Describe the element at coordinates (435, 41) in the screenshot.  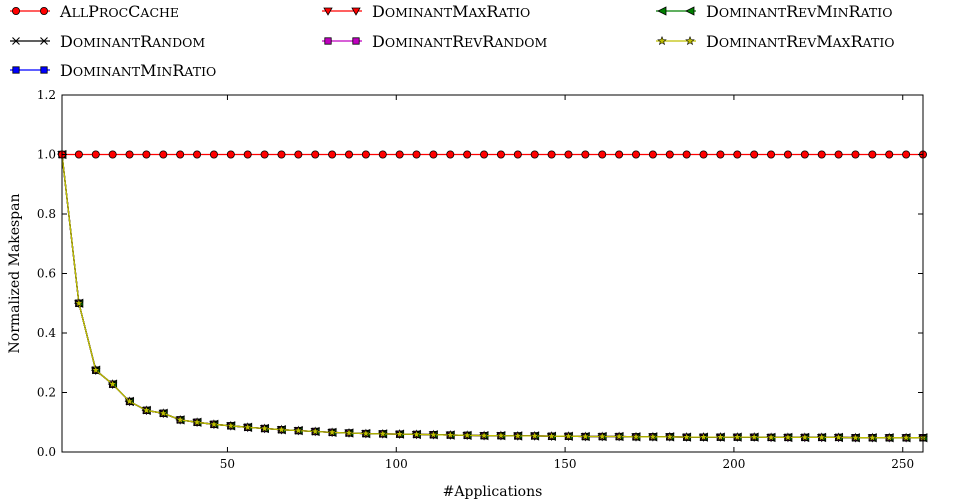
I see `legend-item-DominantRevRandom: DOMINANTREVRANDOM` at that location.